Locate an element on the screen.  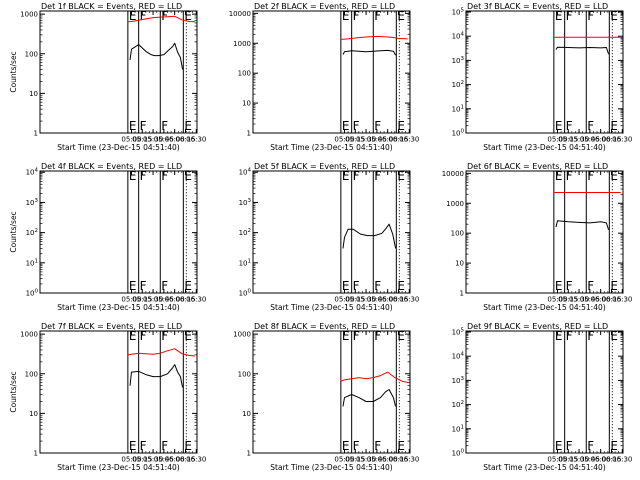
panel-title: Det 8f BLACK = Events, RED = LLD is located at coordinates (324, 326).